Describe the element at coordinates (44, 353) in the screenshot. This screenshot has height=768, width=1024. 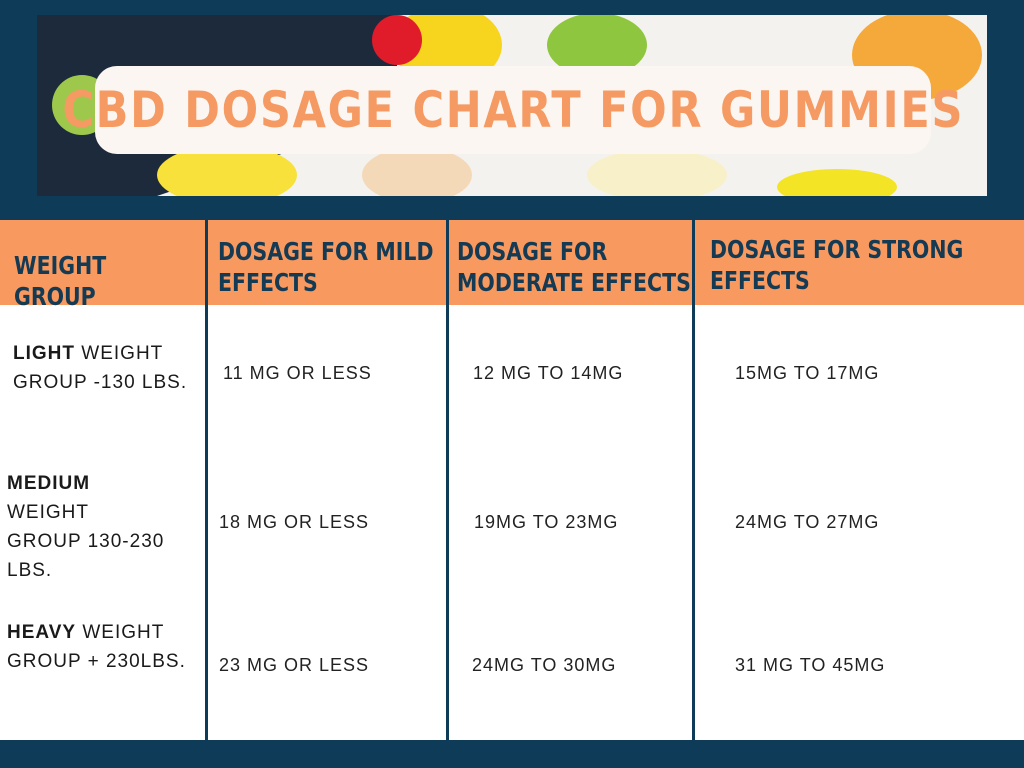
I see `group-bold: LIGHT` at that location.